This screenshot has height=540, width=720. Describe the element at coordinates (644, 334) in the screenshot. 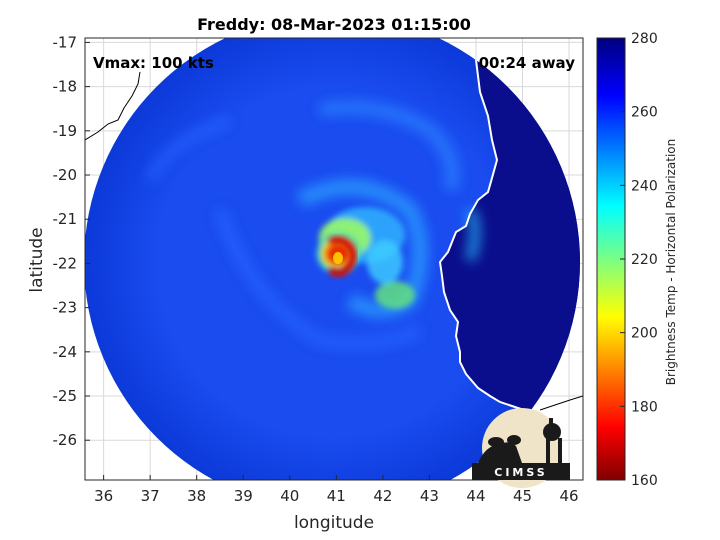

I see `colorbar-tick-label: 200` at that location.